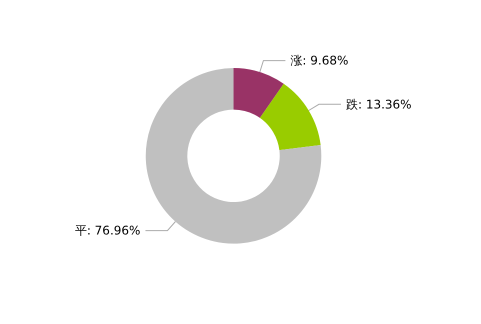 The height and width of the screenshot is (324, 481). Describe the element at coordinates (319, 61) in the screenshot. I see `slice-label: 涨: 9.68%` at that location.